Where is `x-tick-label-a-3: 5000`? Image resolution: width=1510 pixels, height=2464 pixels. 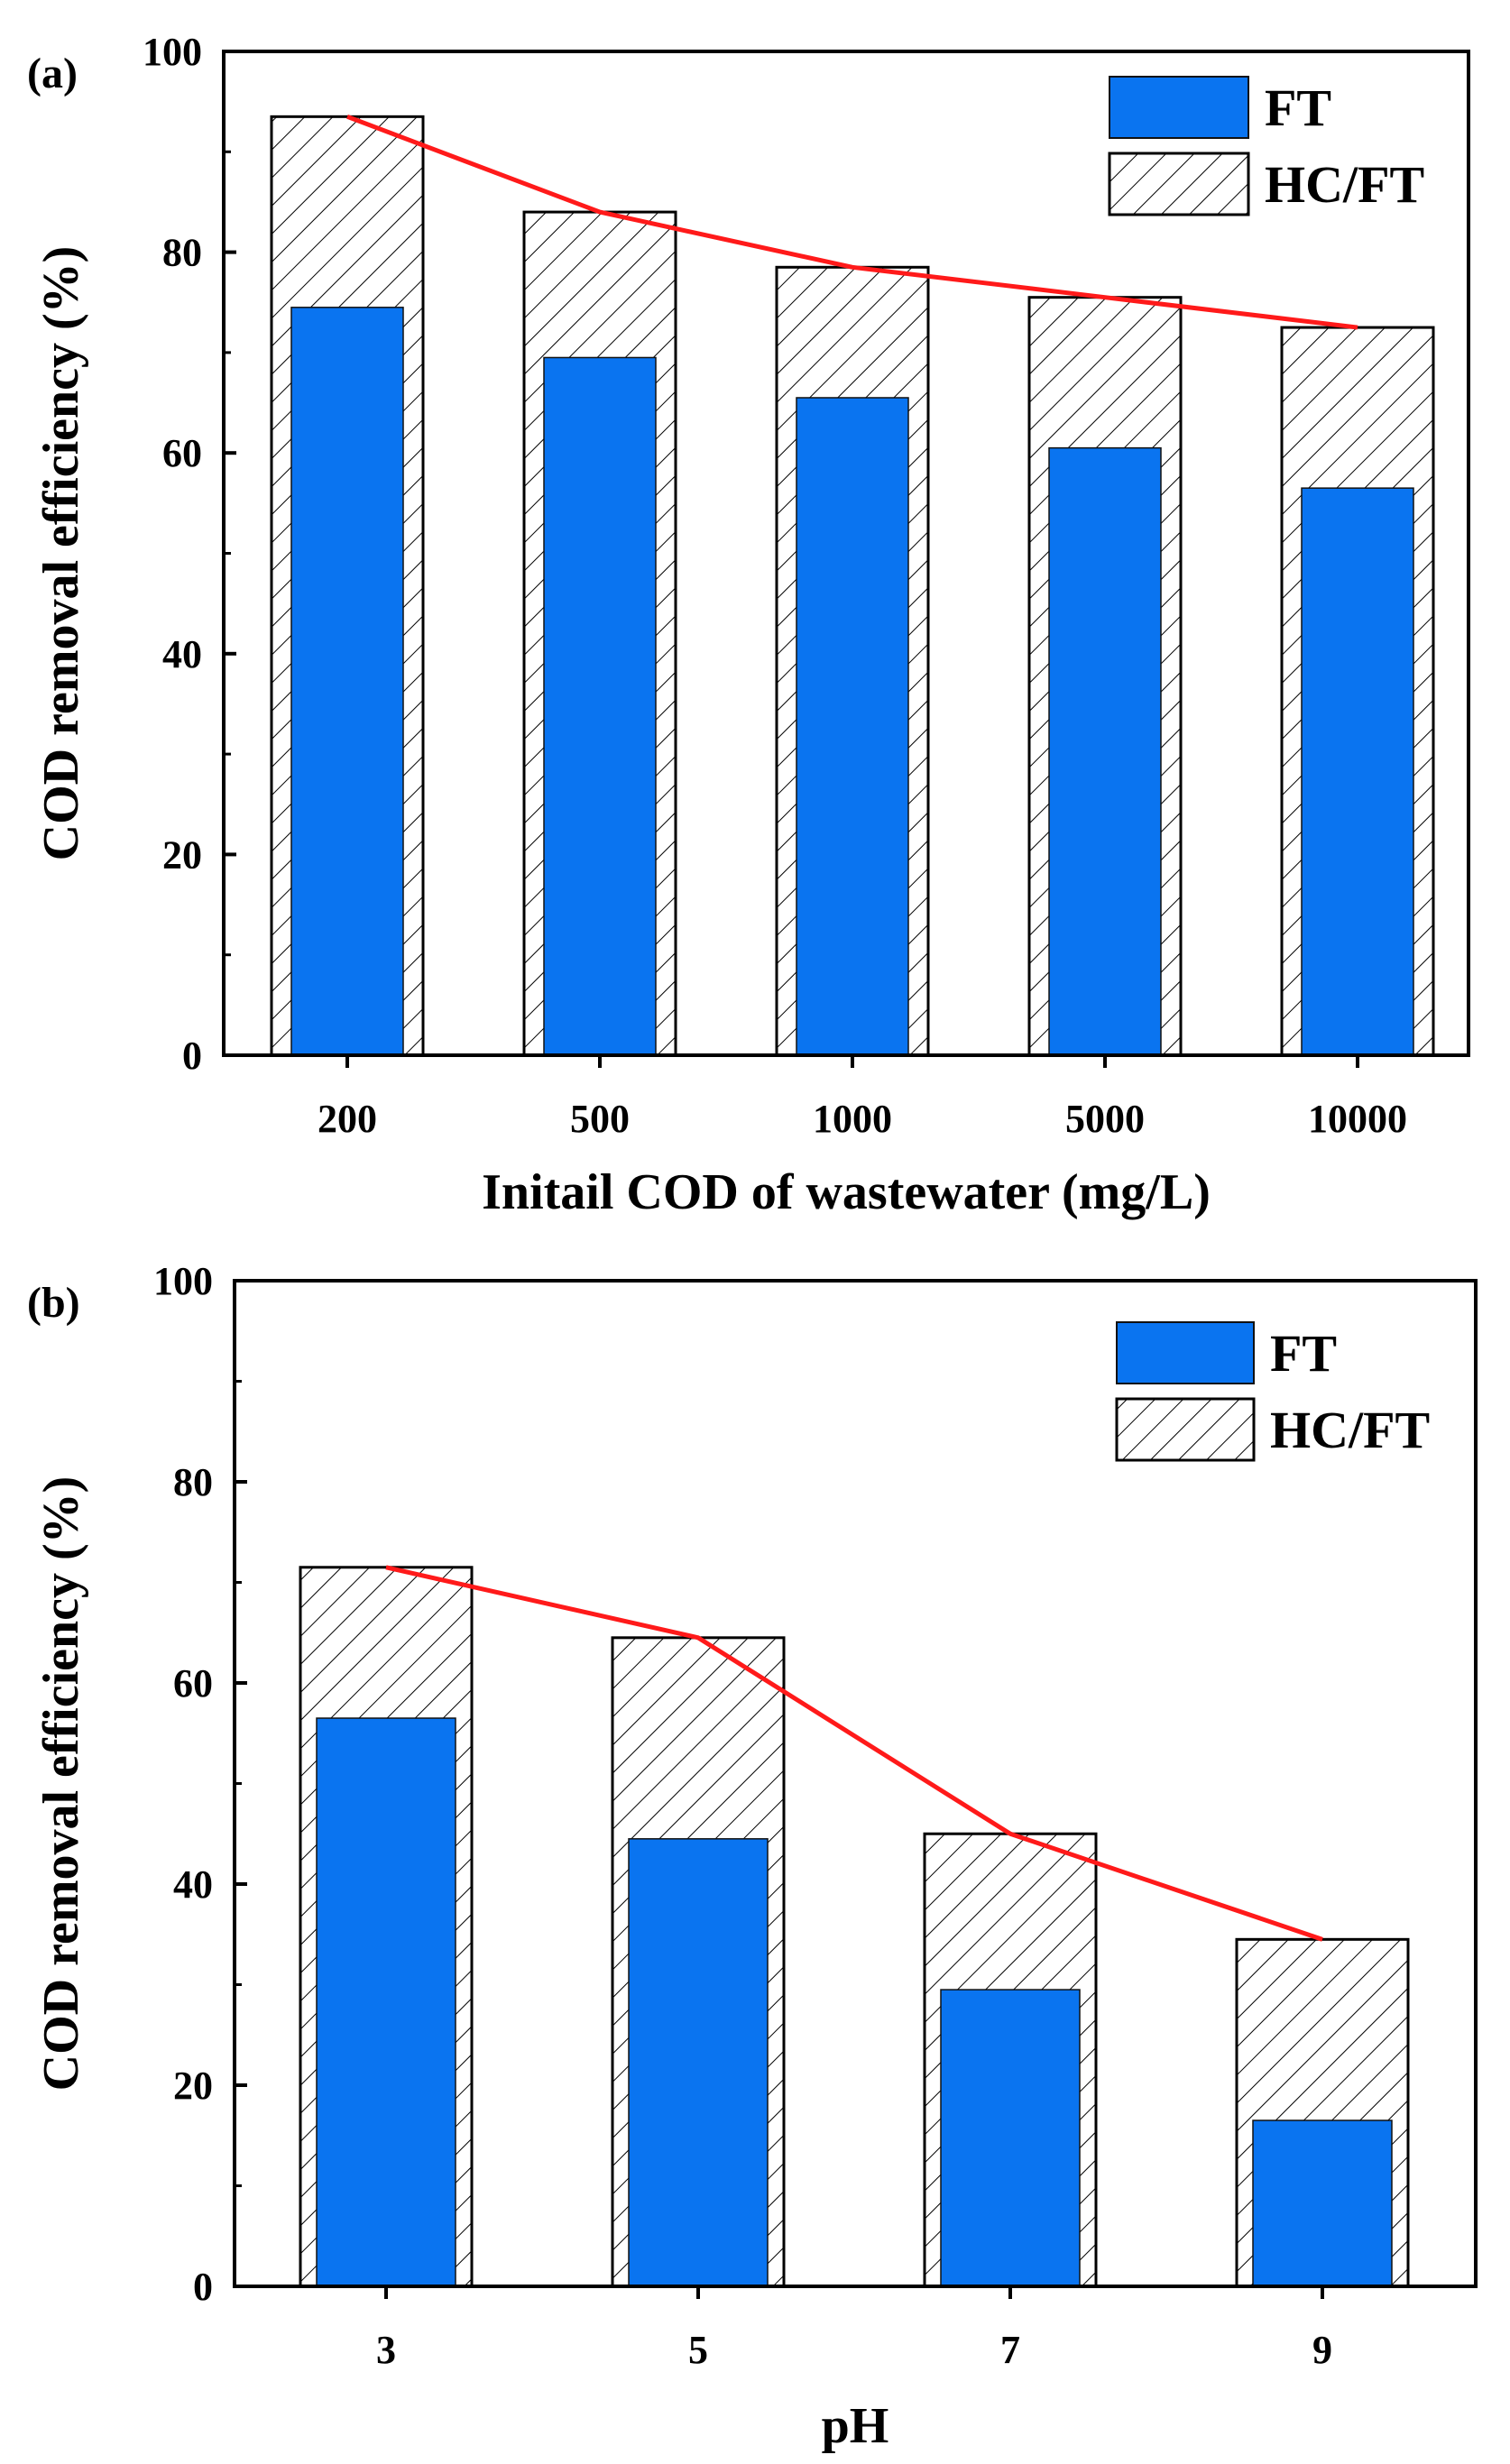
x-tick-label-a-3: 5000 is located at coordinates (1105, 1119).